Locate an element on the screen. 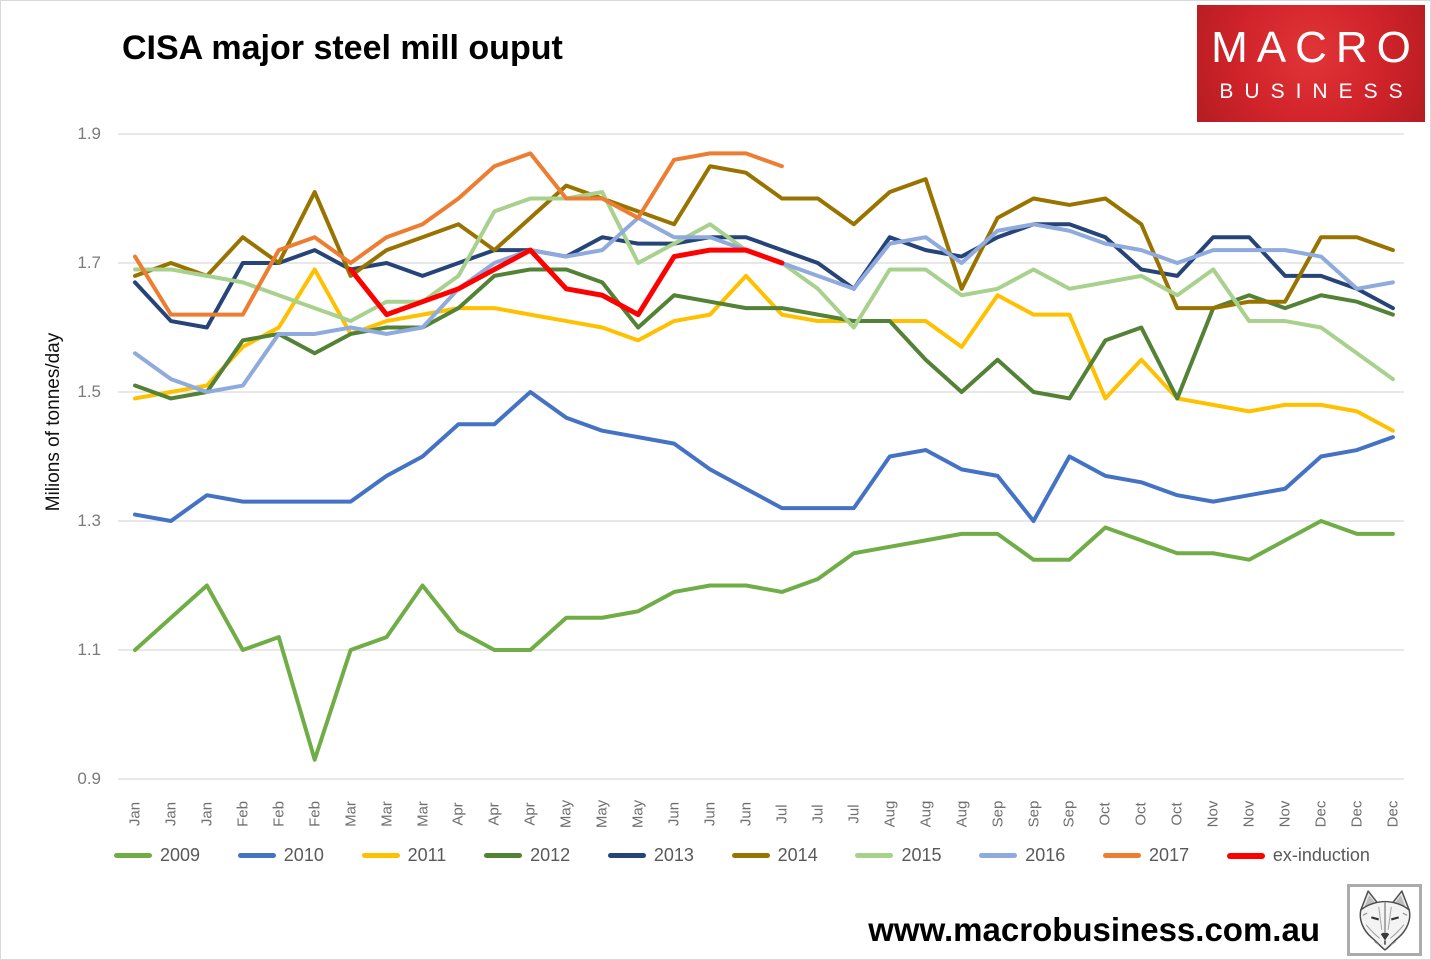  legend-swatch-ex-induction is located at coordinates (1245, 855).